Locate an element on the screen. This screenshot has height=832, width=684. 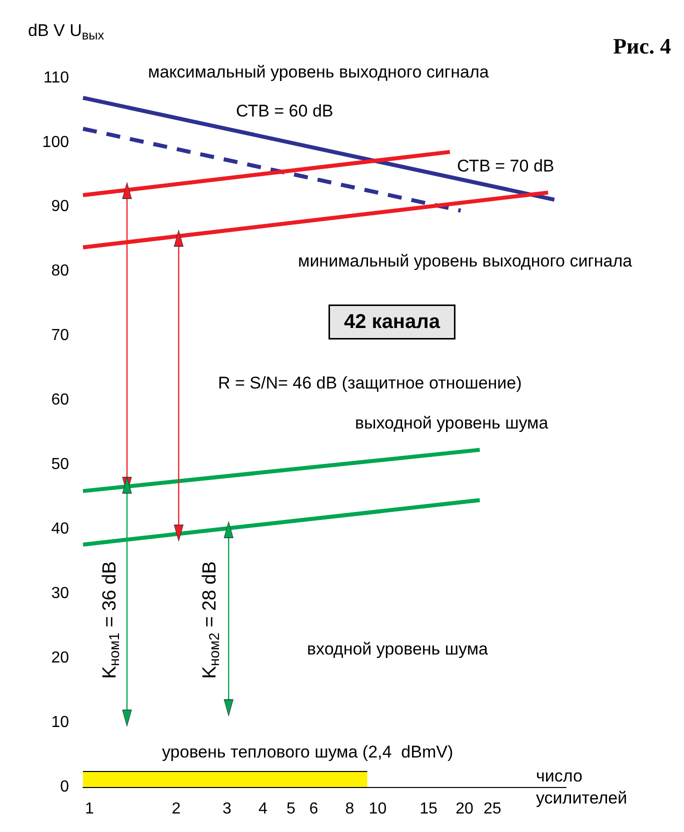
x-tick-label: 2 is located at coordinates (176, 809).